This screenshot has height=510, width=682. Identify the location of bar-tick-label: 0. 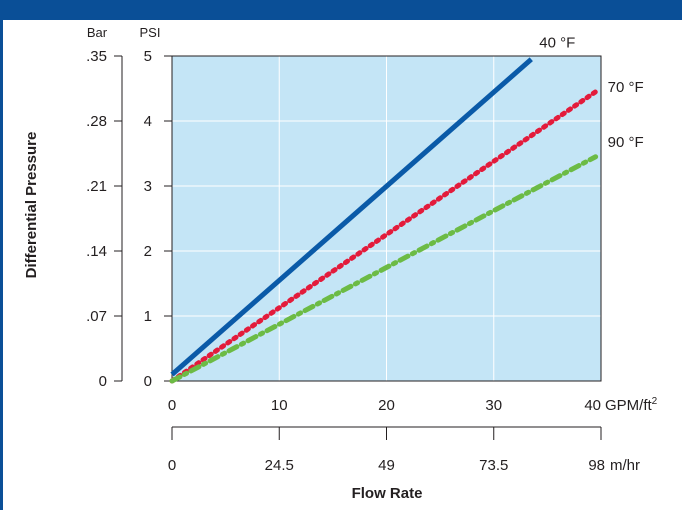
(103, 381).